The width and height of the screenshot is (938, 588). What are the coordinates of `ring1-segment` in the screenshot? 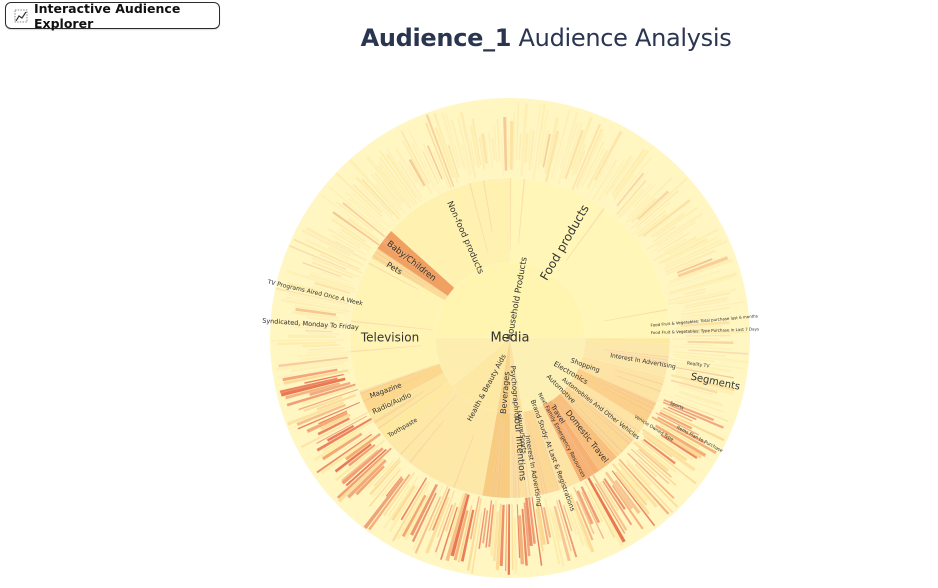 It's located at (547, 375).